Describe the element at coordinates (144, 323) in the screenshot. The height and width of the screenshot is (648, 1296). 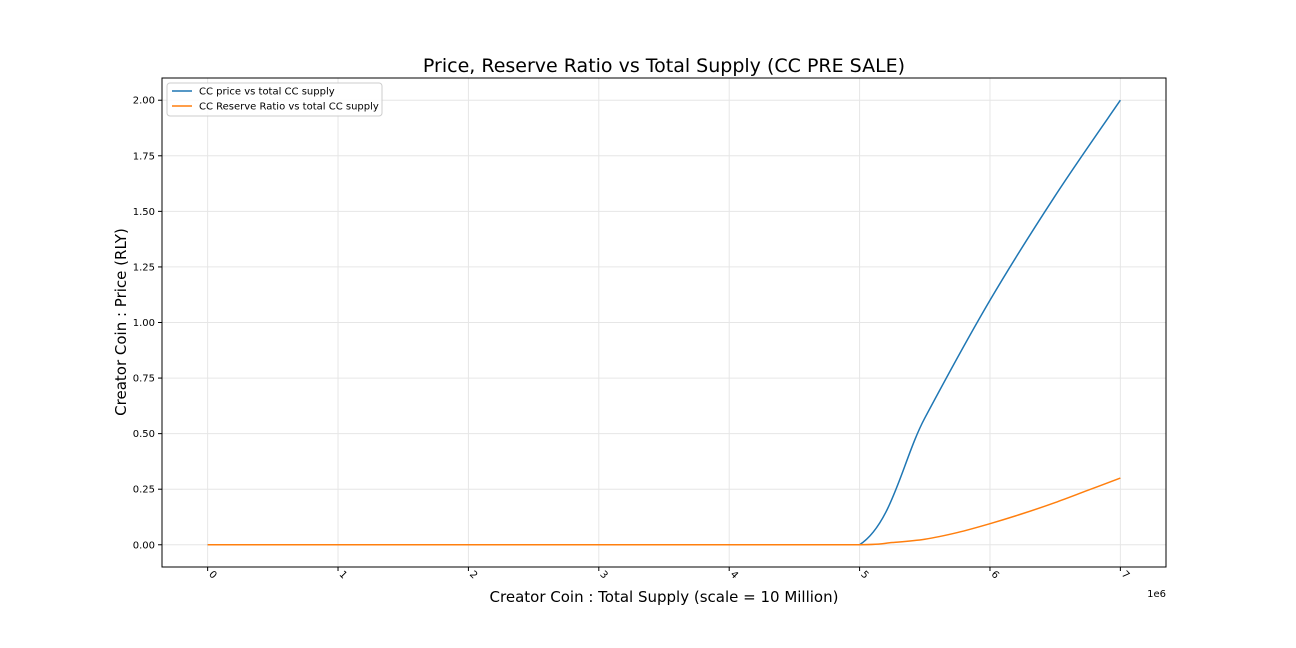
I see `y-tick-label: 1.00` at that location.